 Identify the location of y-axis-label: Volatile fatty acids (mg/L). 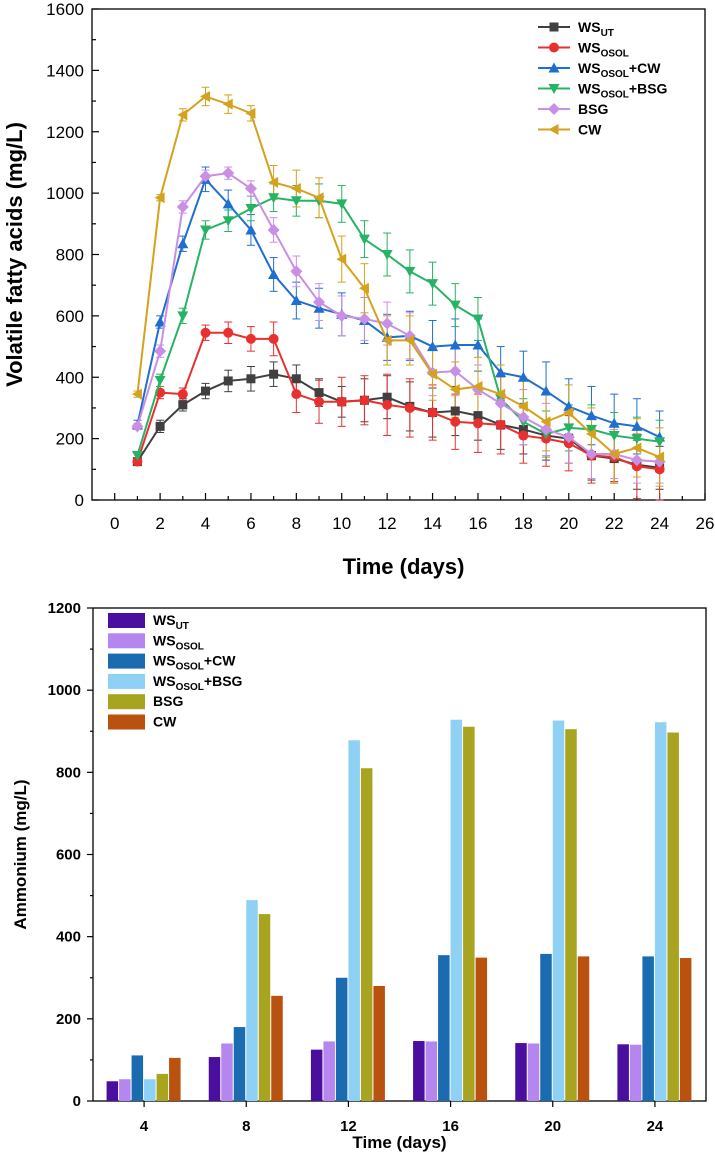
(14, 254).